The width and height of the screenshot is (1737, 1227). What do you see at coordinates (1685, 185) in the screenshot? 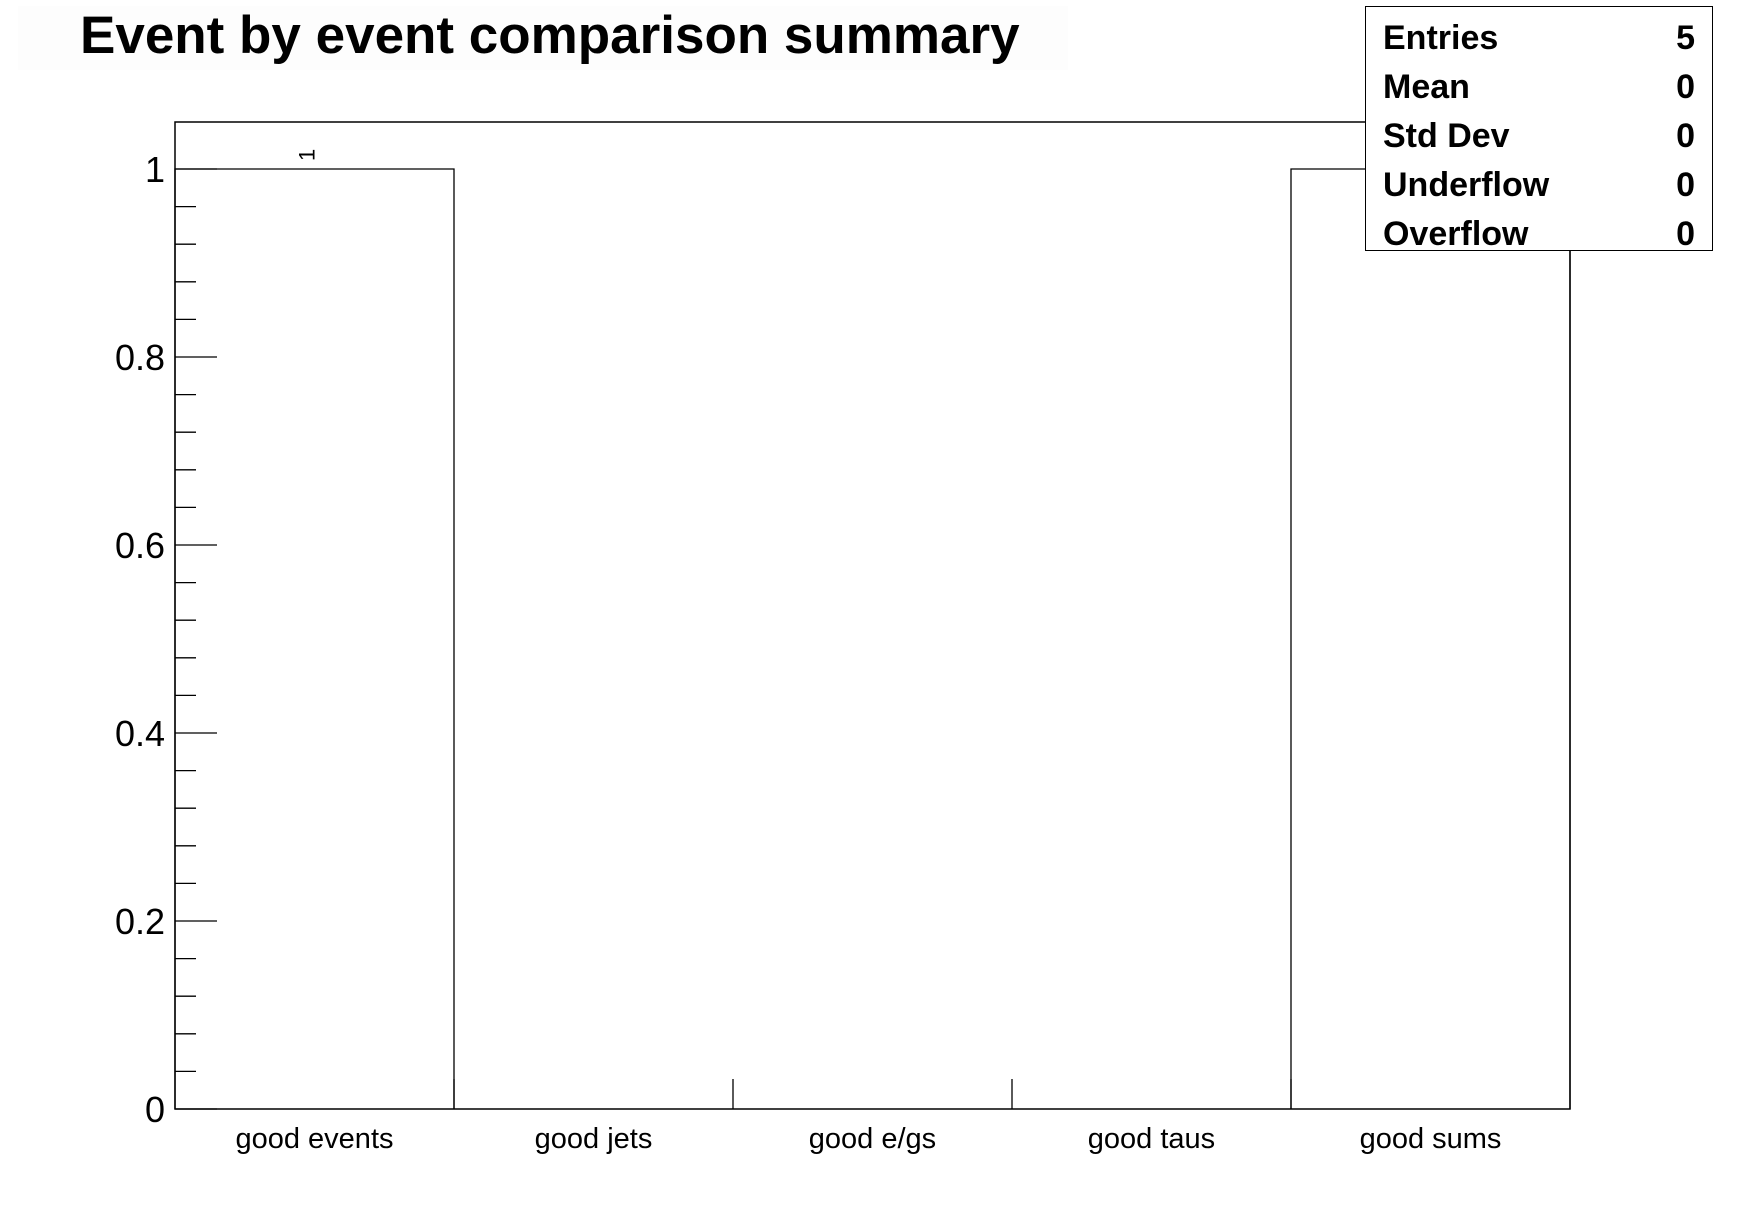
I see `stats-value-underflow: 0` at bounding box center [1685, 185].